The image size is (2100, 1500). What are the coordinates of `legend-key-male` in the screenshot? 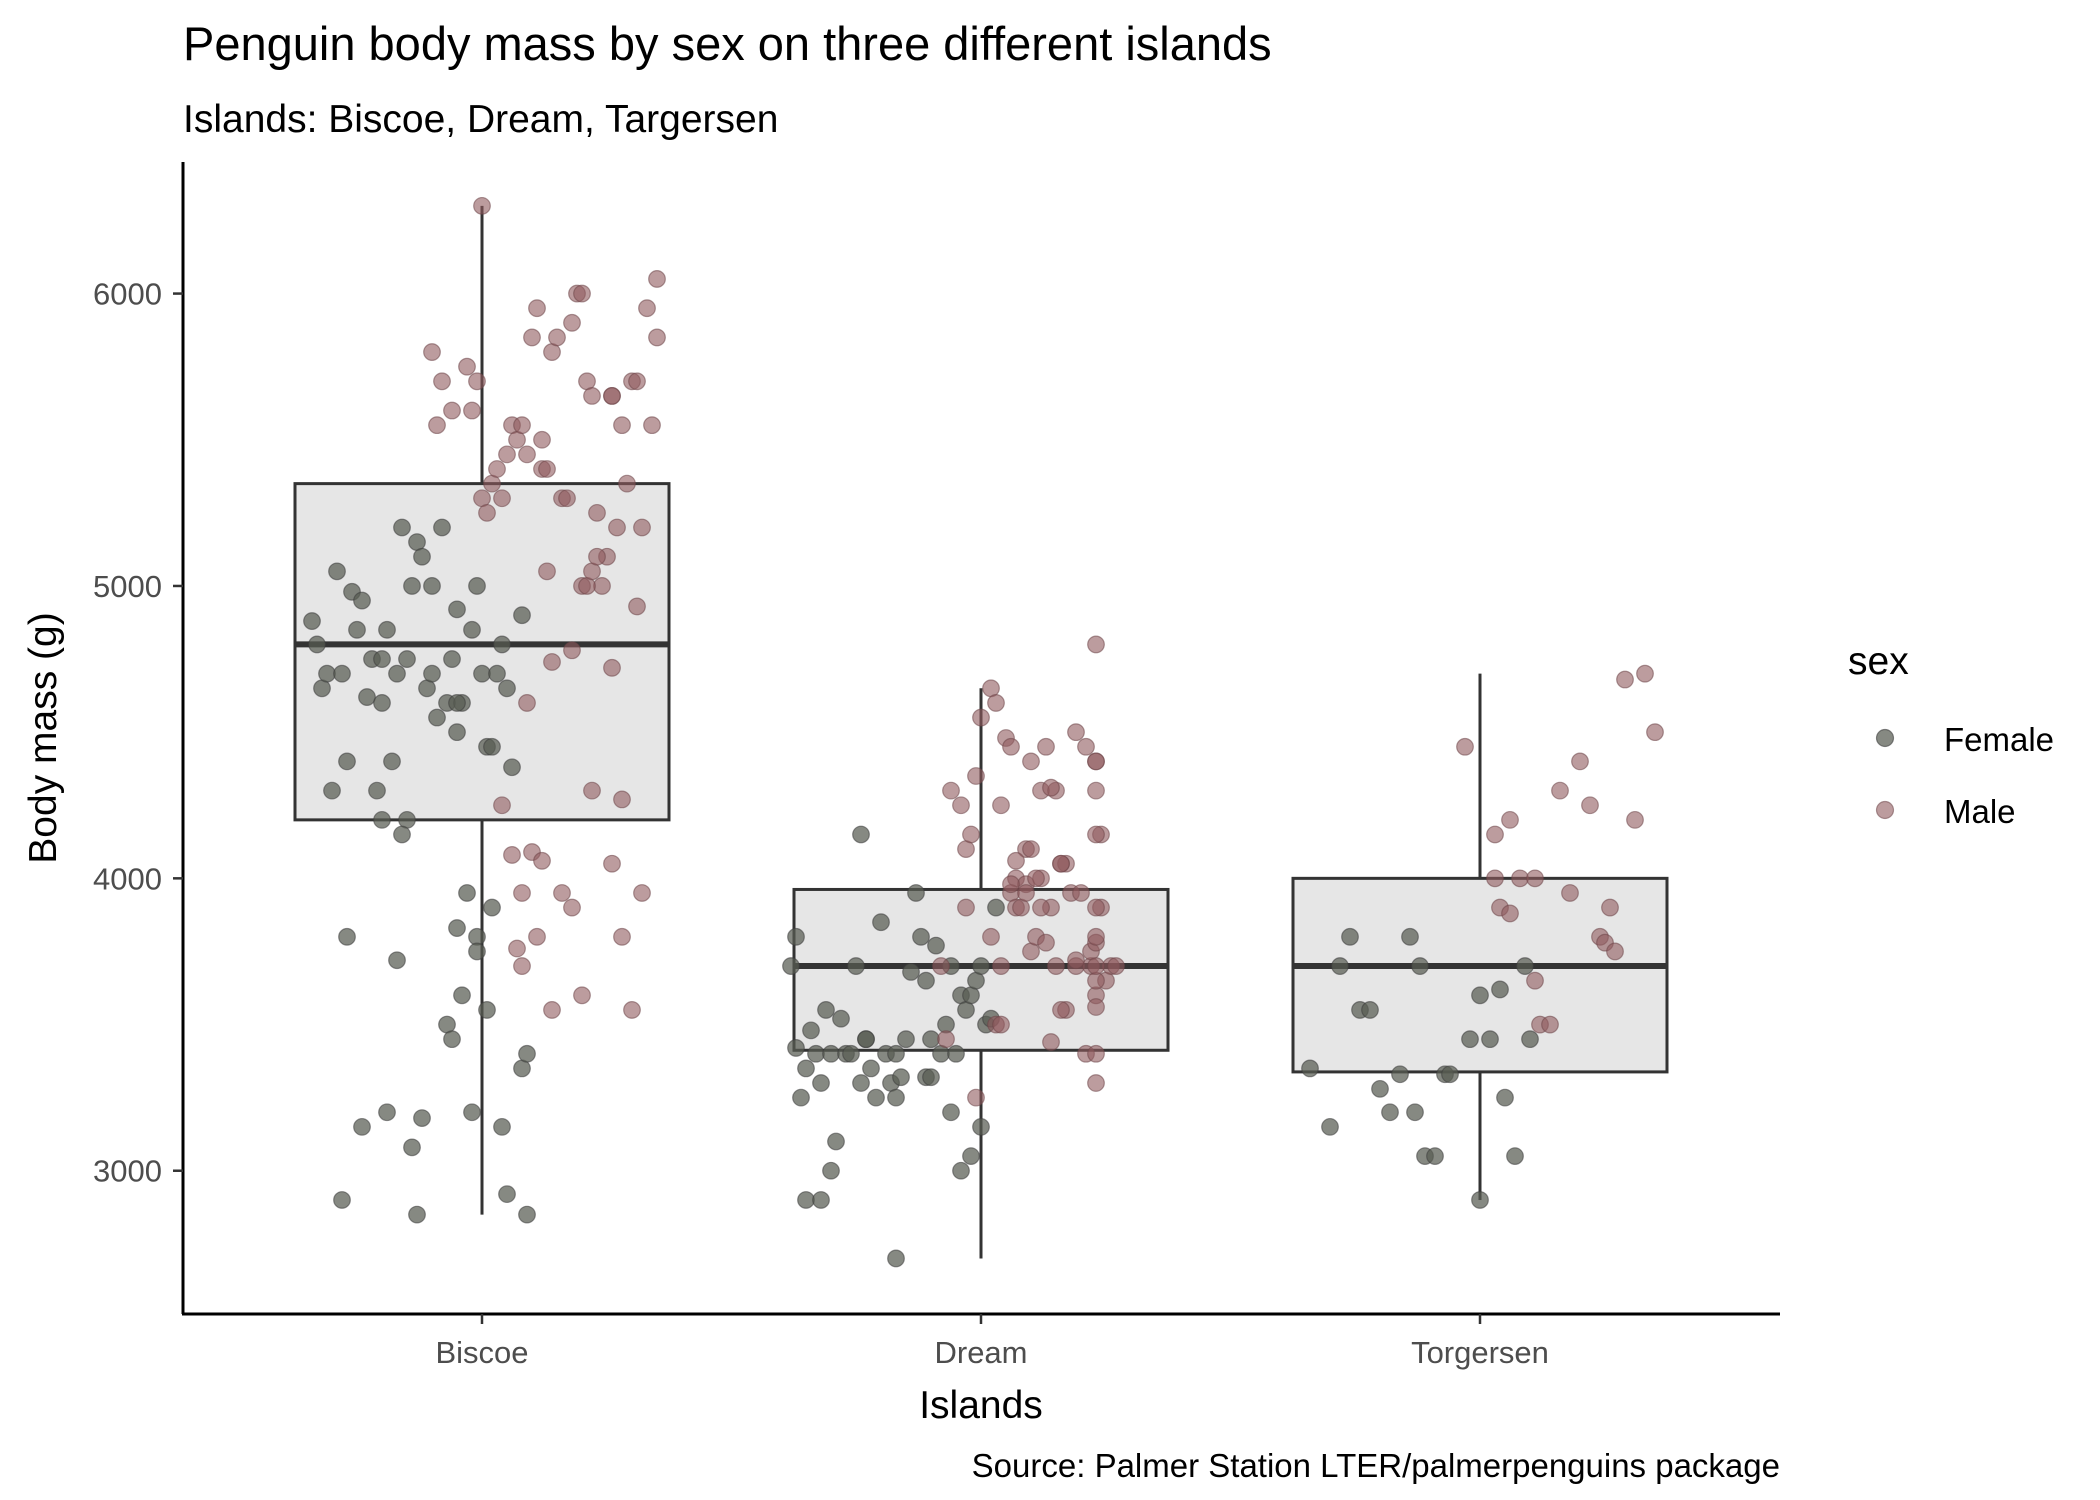 It's located at (1885, 810).